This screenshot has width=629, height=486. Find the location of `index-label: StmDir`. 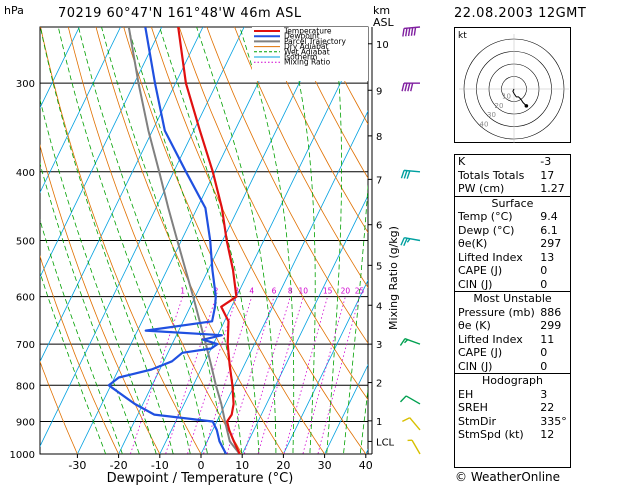

index-label: StmDir is located at coordinates (477, 421).